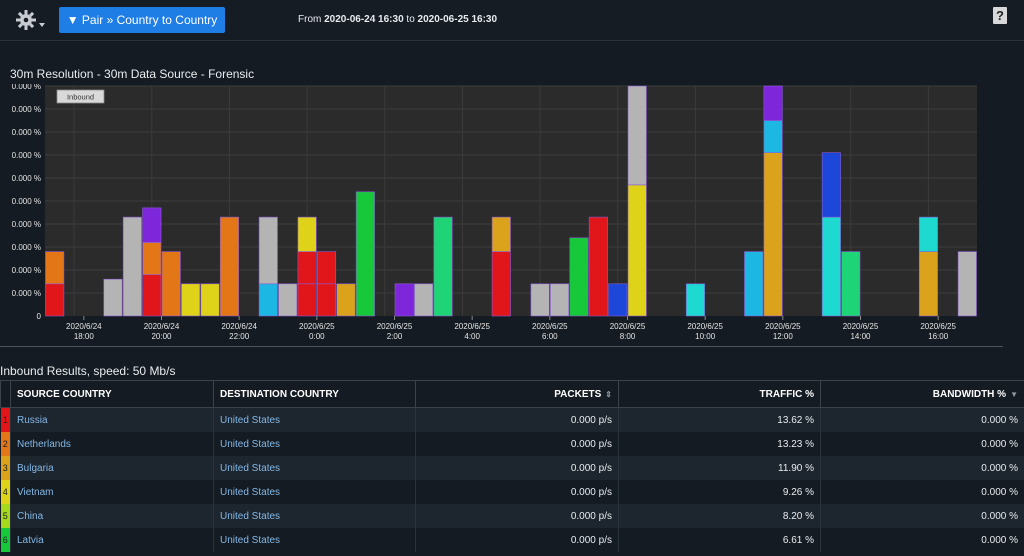  Describe the element at coordinates (922, 468) in the screenshot. I see `bandwidth-cell: 0.000 %` at that location.